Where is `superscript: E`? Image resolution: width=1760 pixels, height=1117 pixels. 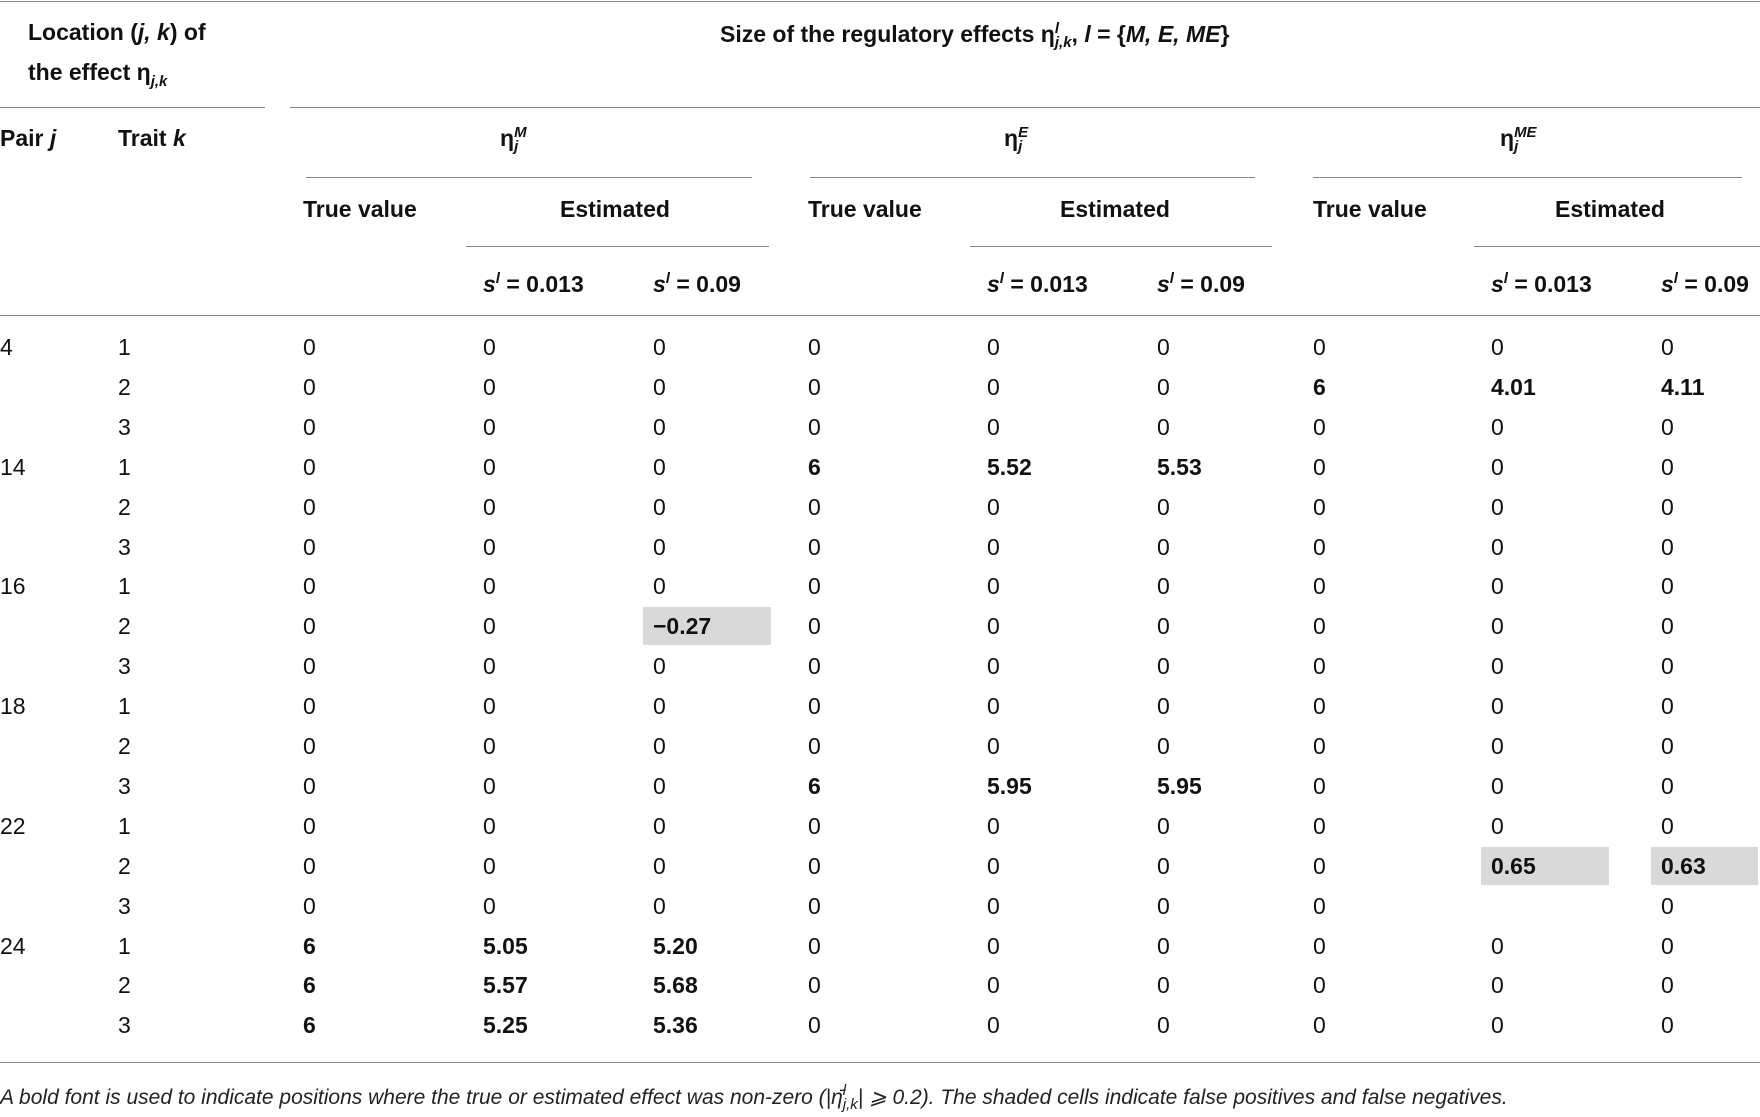 superscript: E is located at coordinates (1023, 132).